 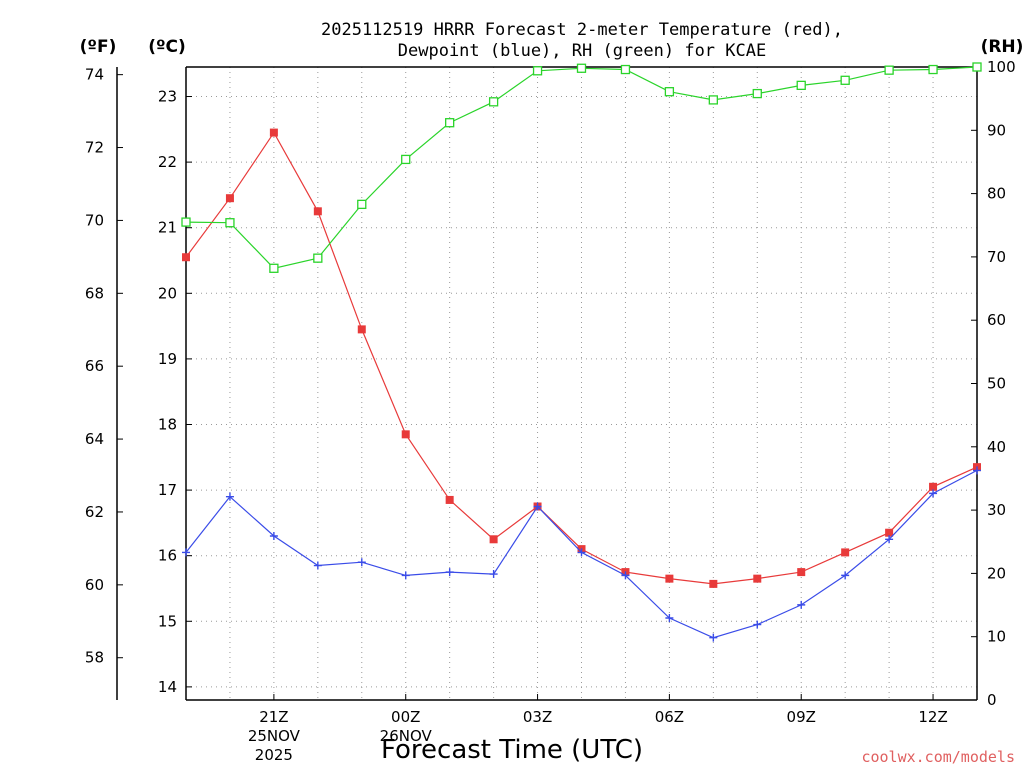 I want to click on rh-tick-label: 40, so click(x=996, y=447).